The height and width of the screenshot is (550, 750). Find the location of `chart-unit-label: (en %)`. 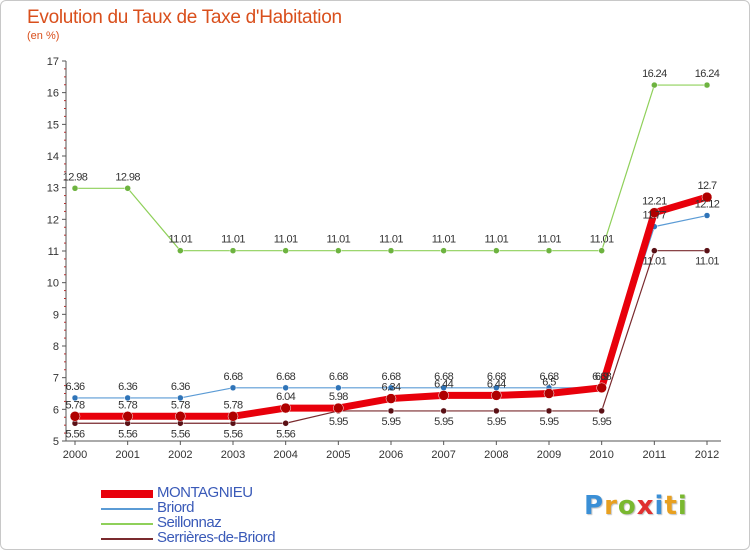

chart-unit-label: (en %) is located at coordinates (43, 36).